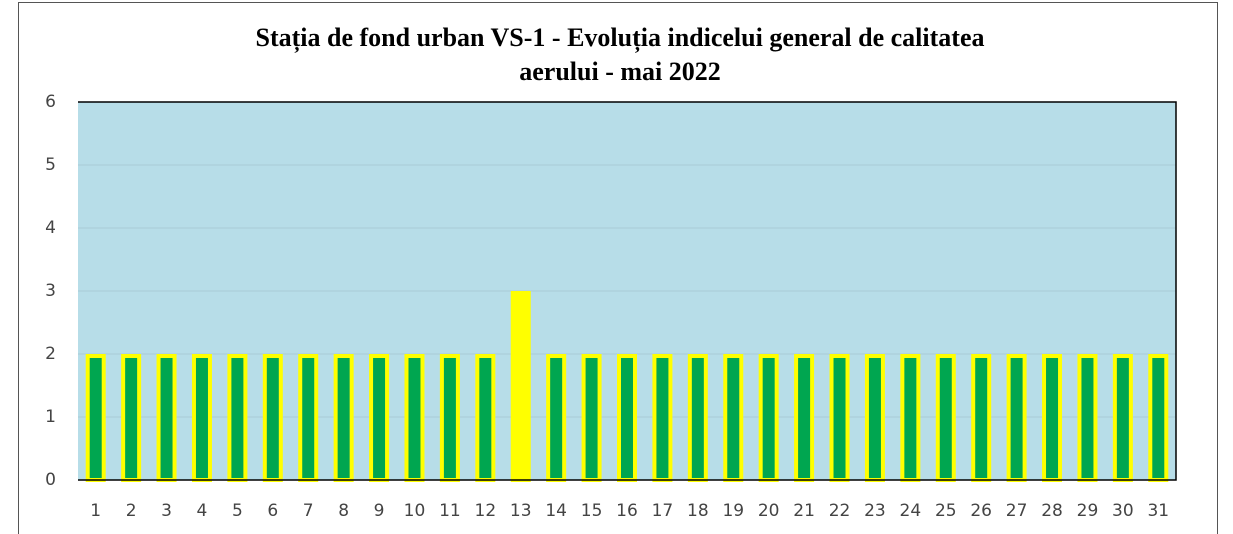  What do you see at coordinates (50, 480) in the screenshot?
I see `y-tick-label: 0` at bounding box center [50, 480].